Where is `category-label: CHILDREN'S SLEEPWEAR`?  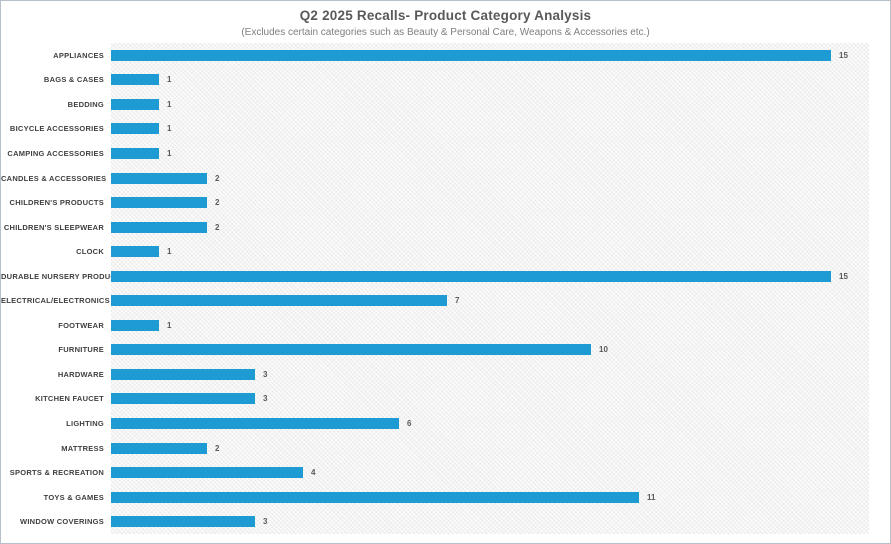 category-label: CHILDREN'S SLEEPWEAR is located at coordinates (53, 227).